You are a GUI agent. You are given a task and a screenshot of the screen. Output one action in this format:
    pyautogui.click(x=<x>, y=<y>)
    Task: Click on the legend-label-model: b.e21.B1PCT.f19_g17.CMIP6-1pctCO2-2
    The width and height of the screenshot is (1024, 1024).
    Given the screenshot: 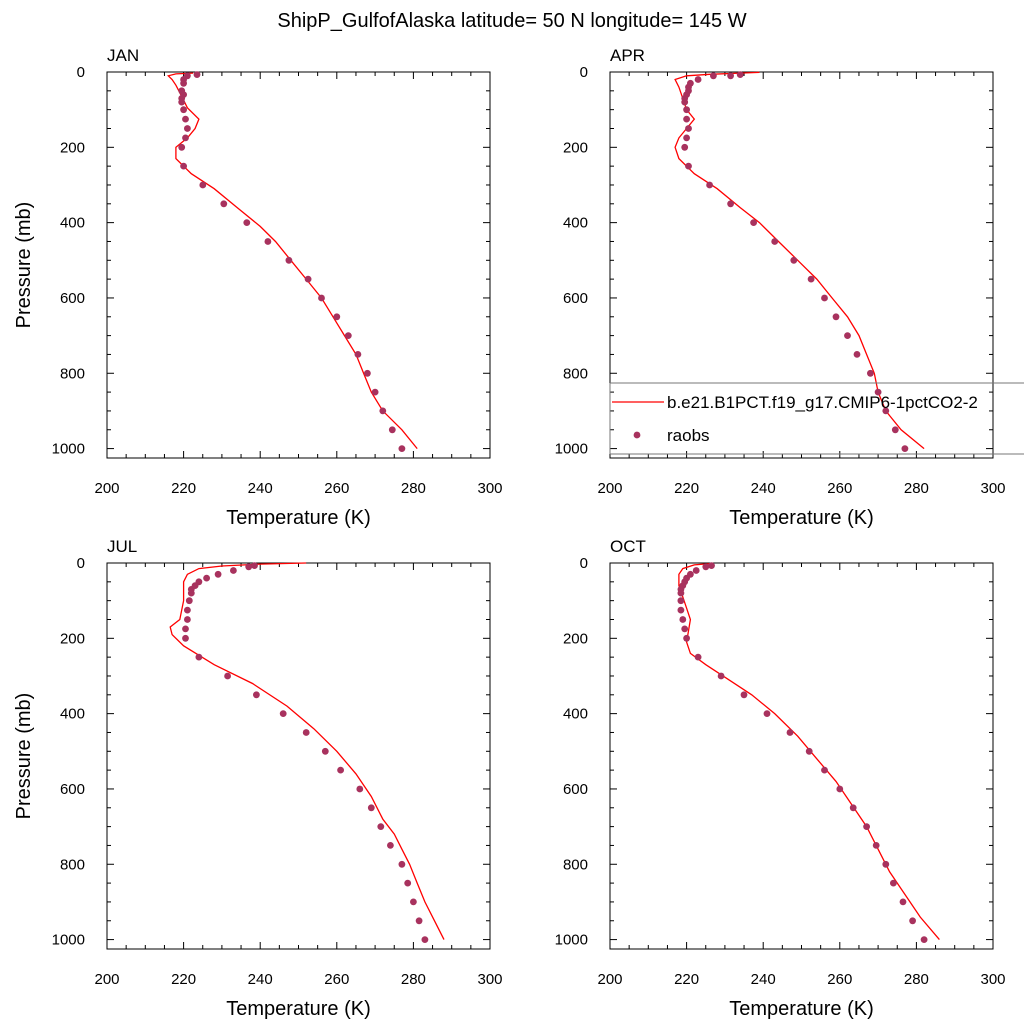 What is the action you would take?
    pyautogui.click(x=822, y=402)
    